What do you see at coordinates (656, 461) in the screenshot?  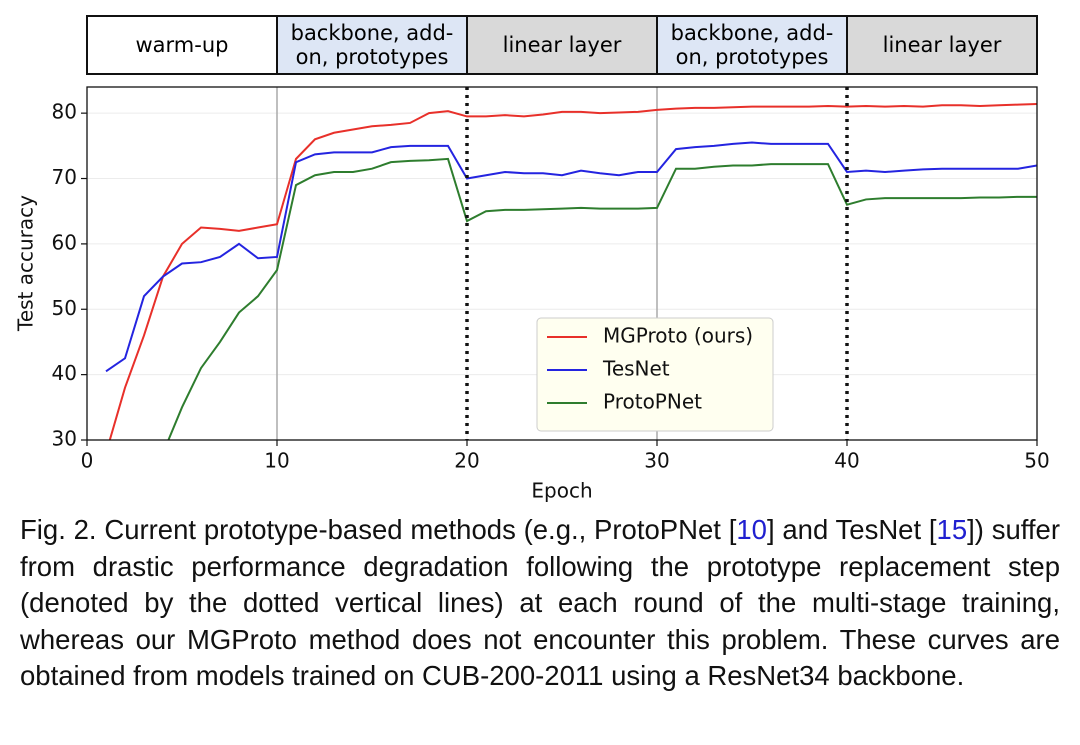 I see `x-tick-label: 30` at bounding box center [656, 461].